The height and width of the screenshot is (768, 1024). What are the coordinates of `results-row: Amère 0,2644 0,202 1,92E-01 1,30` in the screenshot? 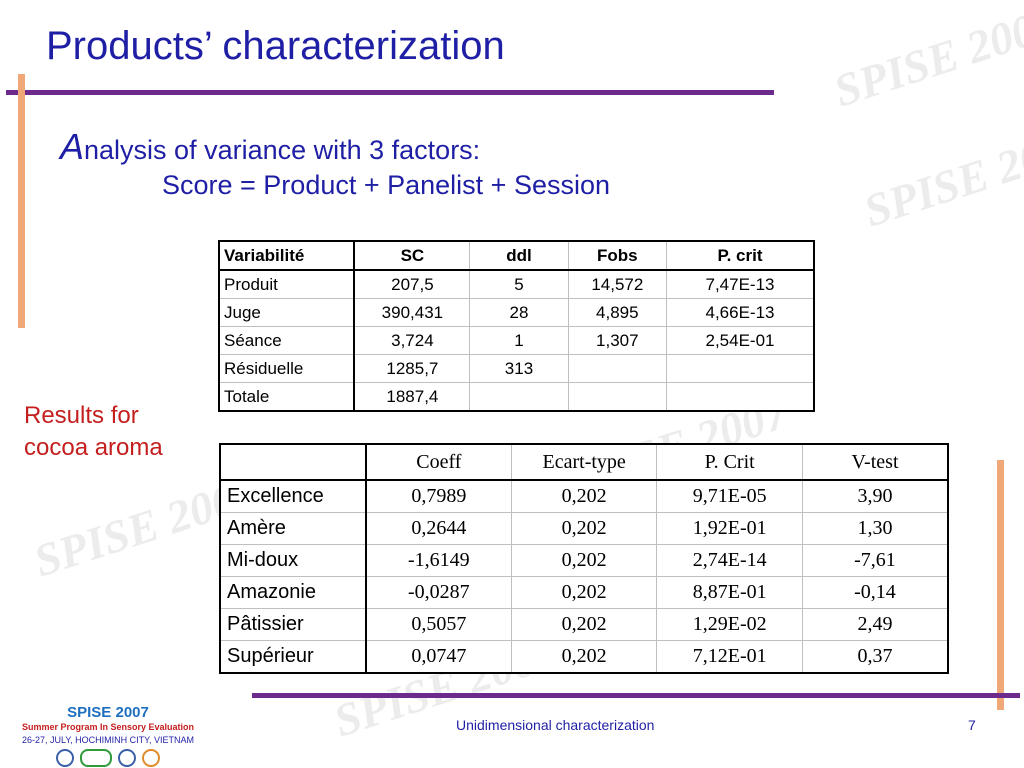 It's located at (584, 528).